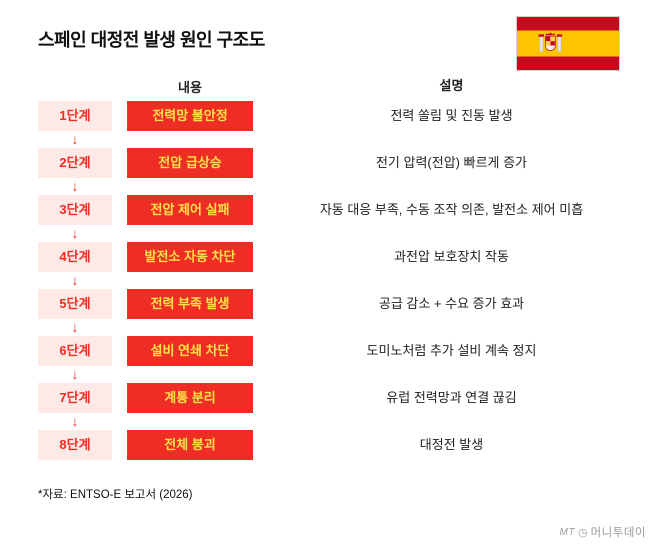  I want to click on stage-content-box: 발전소 자동 차단, so click(190, 257).